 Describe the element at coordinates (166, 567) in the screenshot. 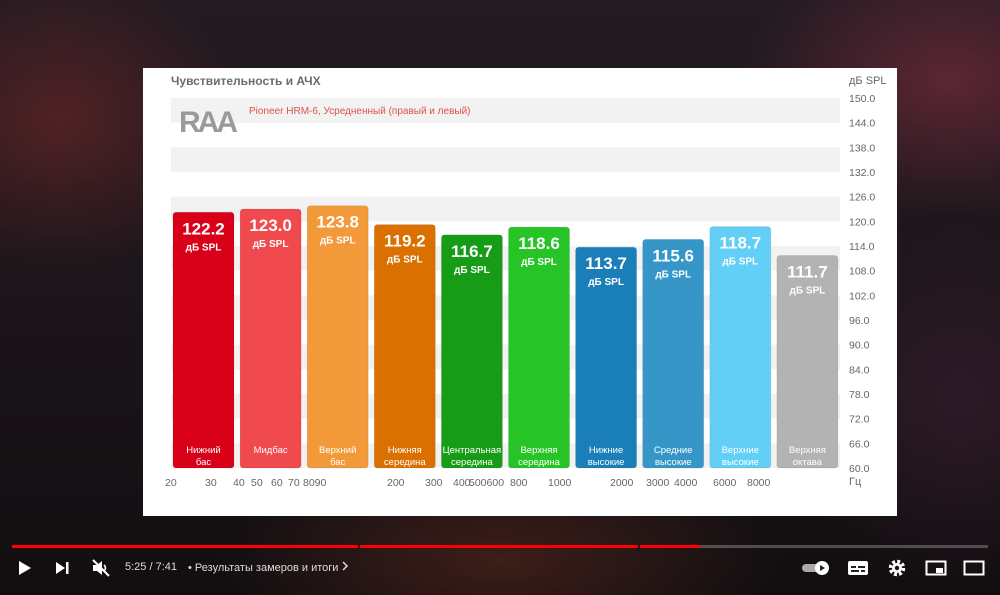

I see `duration: 7:41` at that location.